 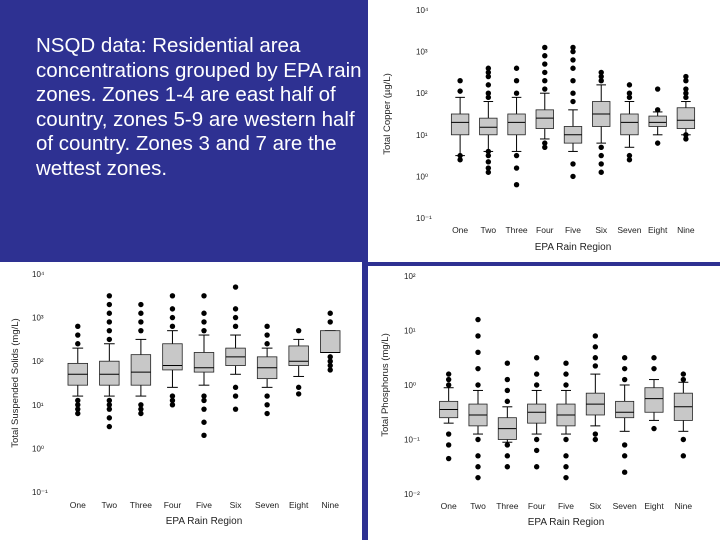 What do you see at coordinates (412, 494) in the screenshot?
I see `y-tick-label: 10⁻²` at bounding box center [412, 494].